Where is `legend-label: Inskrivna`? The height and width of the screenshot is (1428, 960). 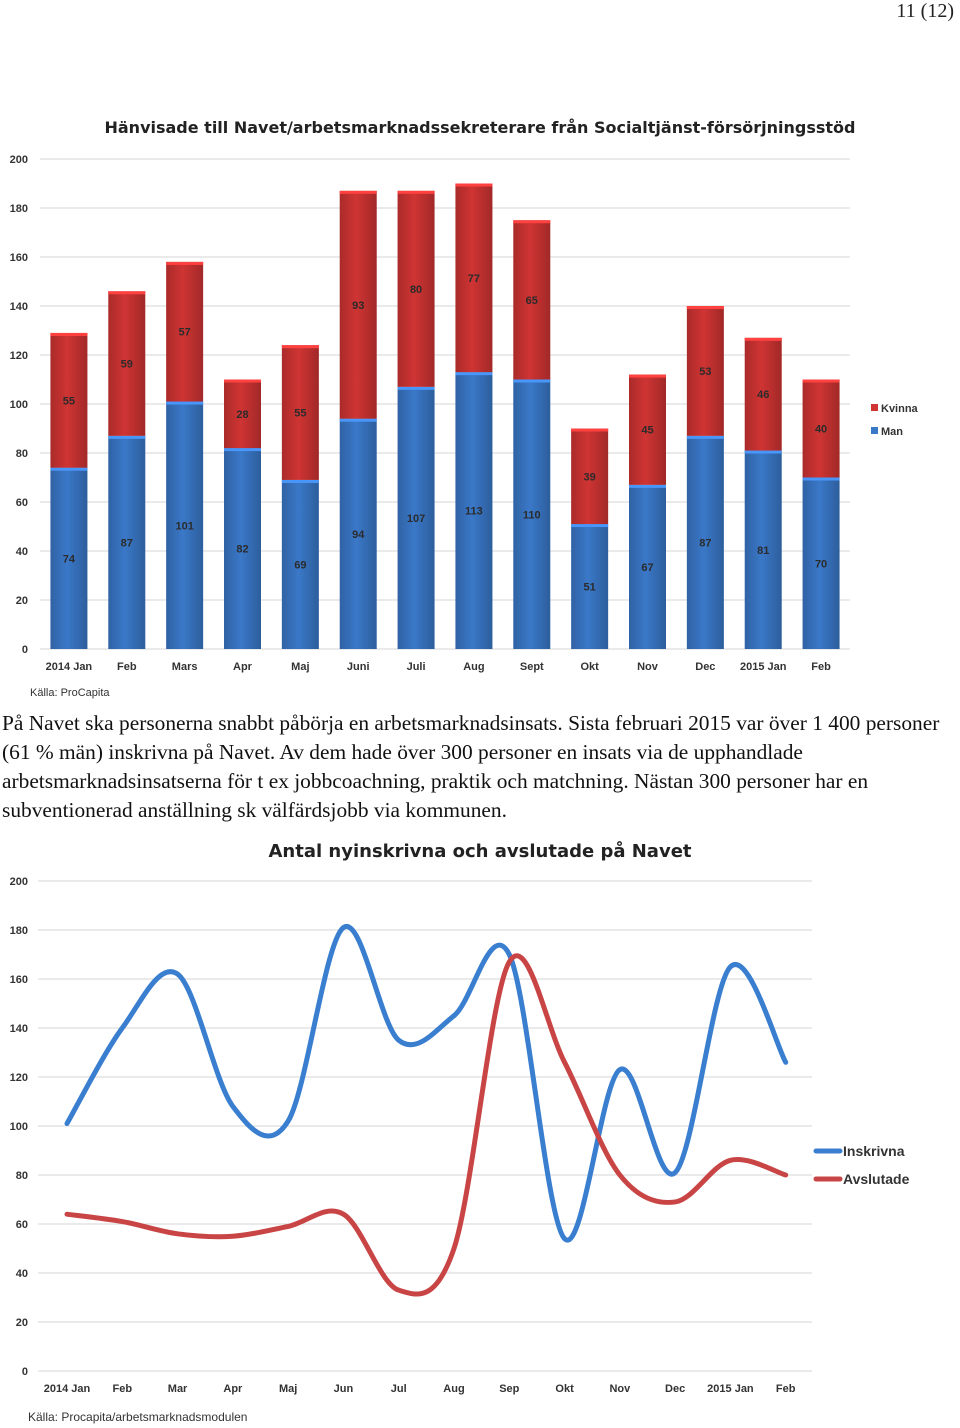 legend-label: Inskrivna is located at coordinates (874, 1151).